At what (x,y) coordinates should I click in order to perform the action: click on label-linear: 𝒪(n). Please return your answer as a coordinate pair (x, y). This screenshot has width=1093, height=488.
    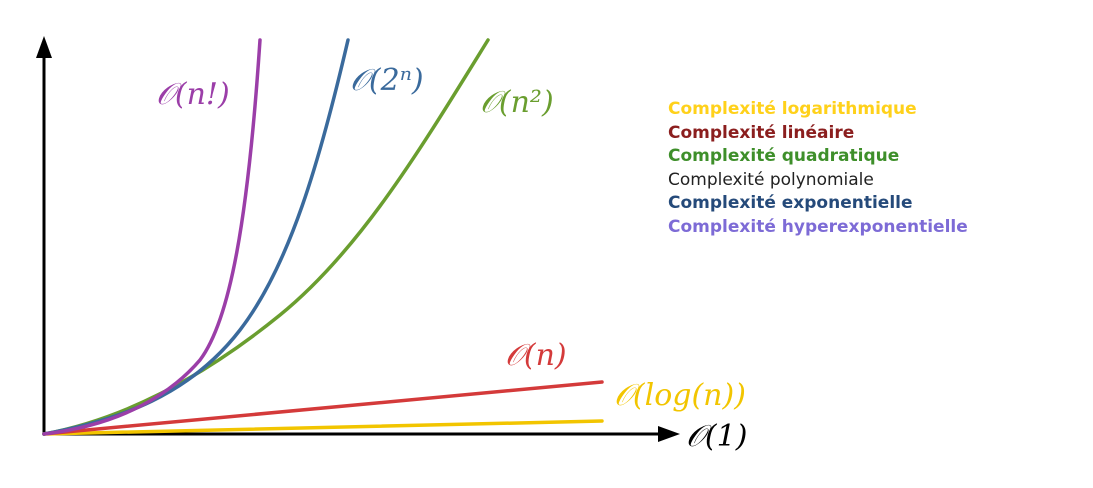
    Looking at the image, I should click on (536, 355).